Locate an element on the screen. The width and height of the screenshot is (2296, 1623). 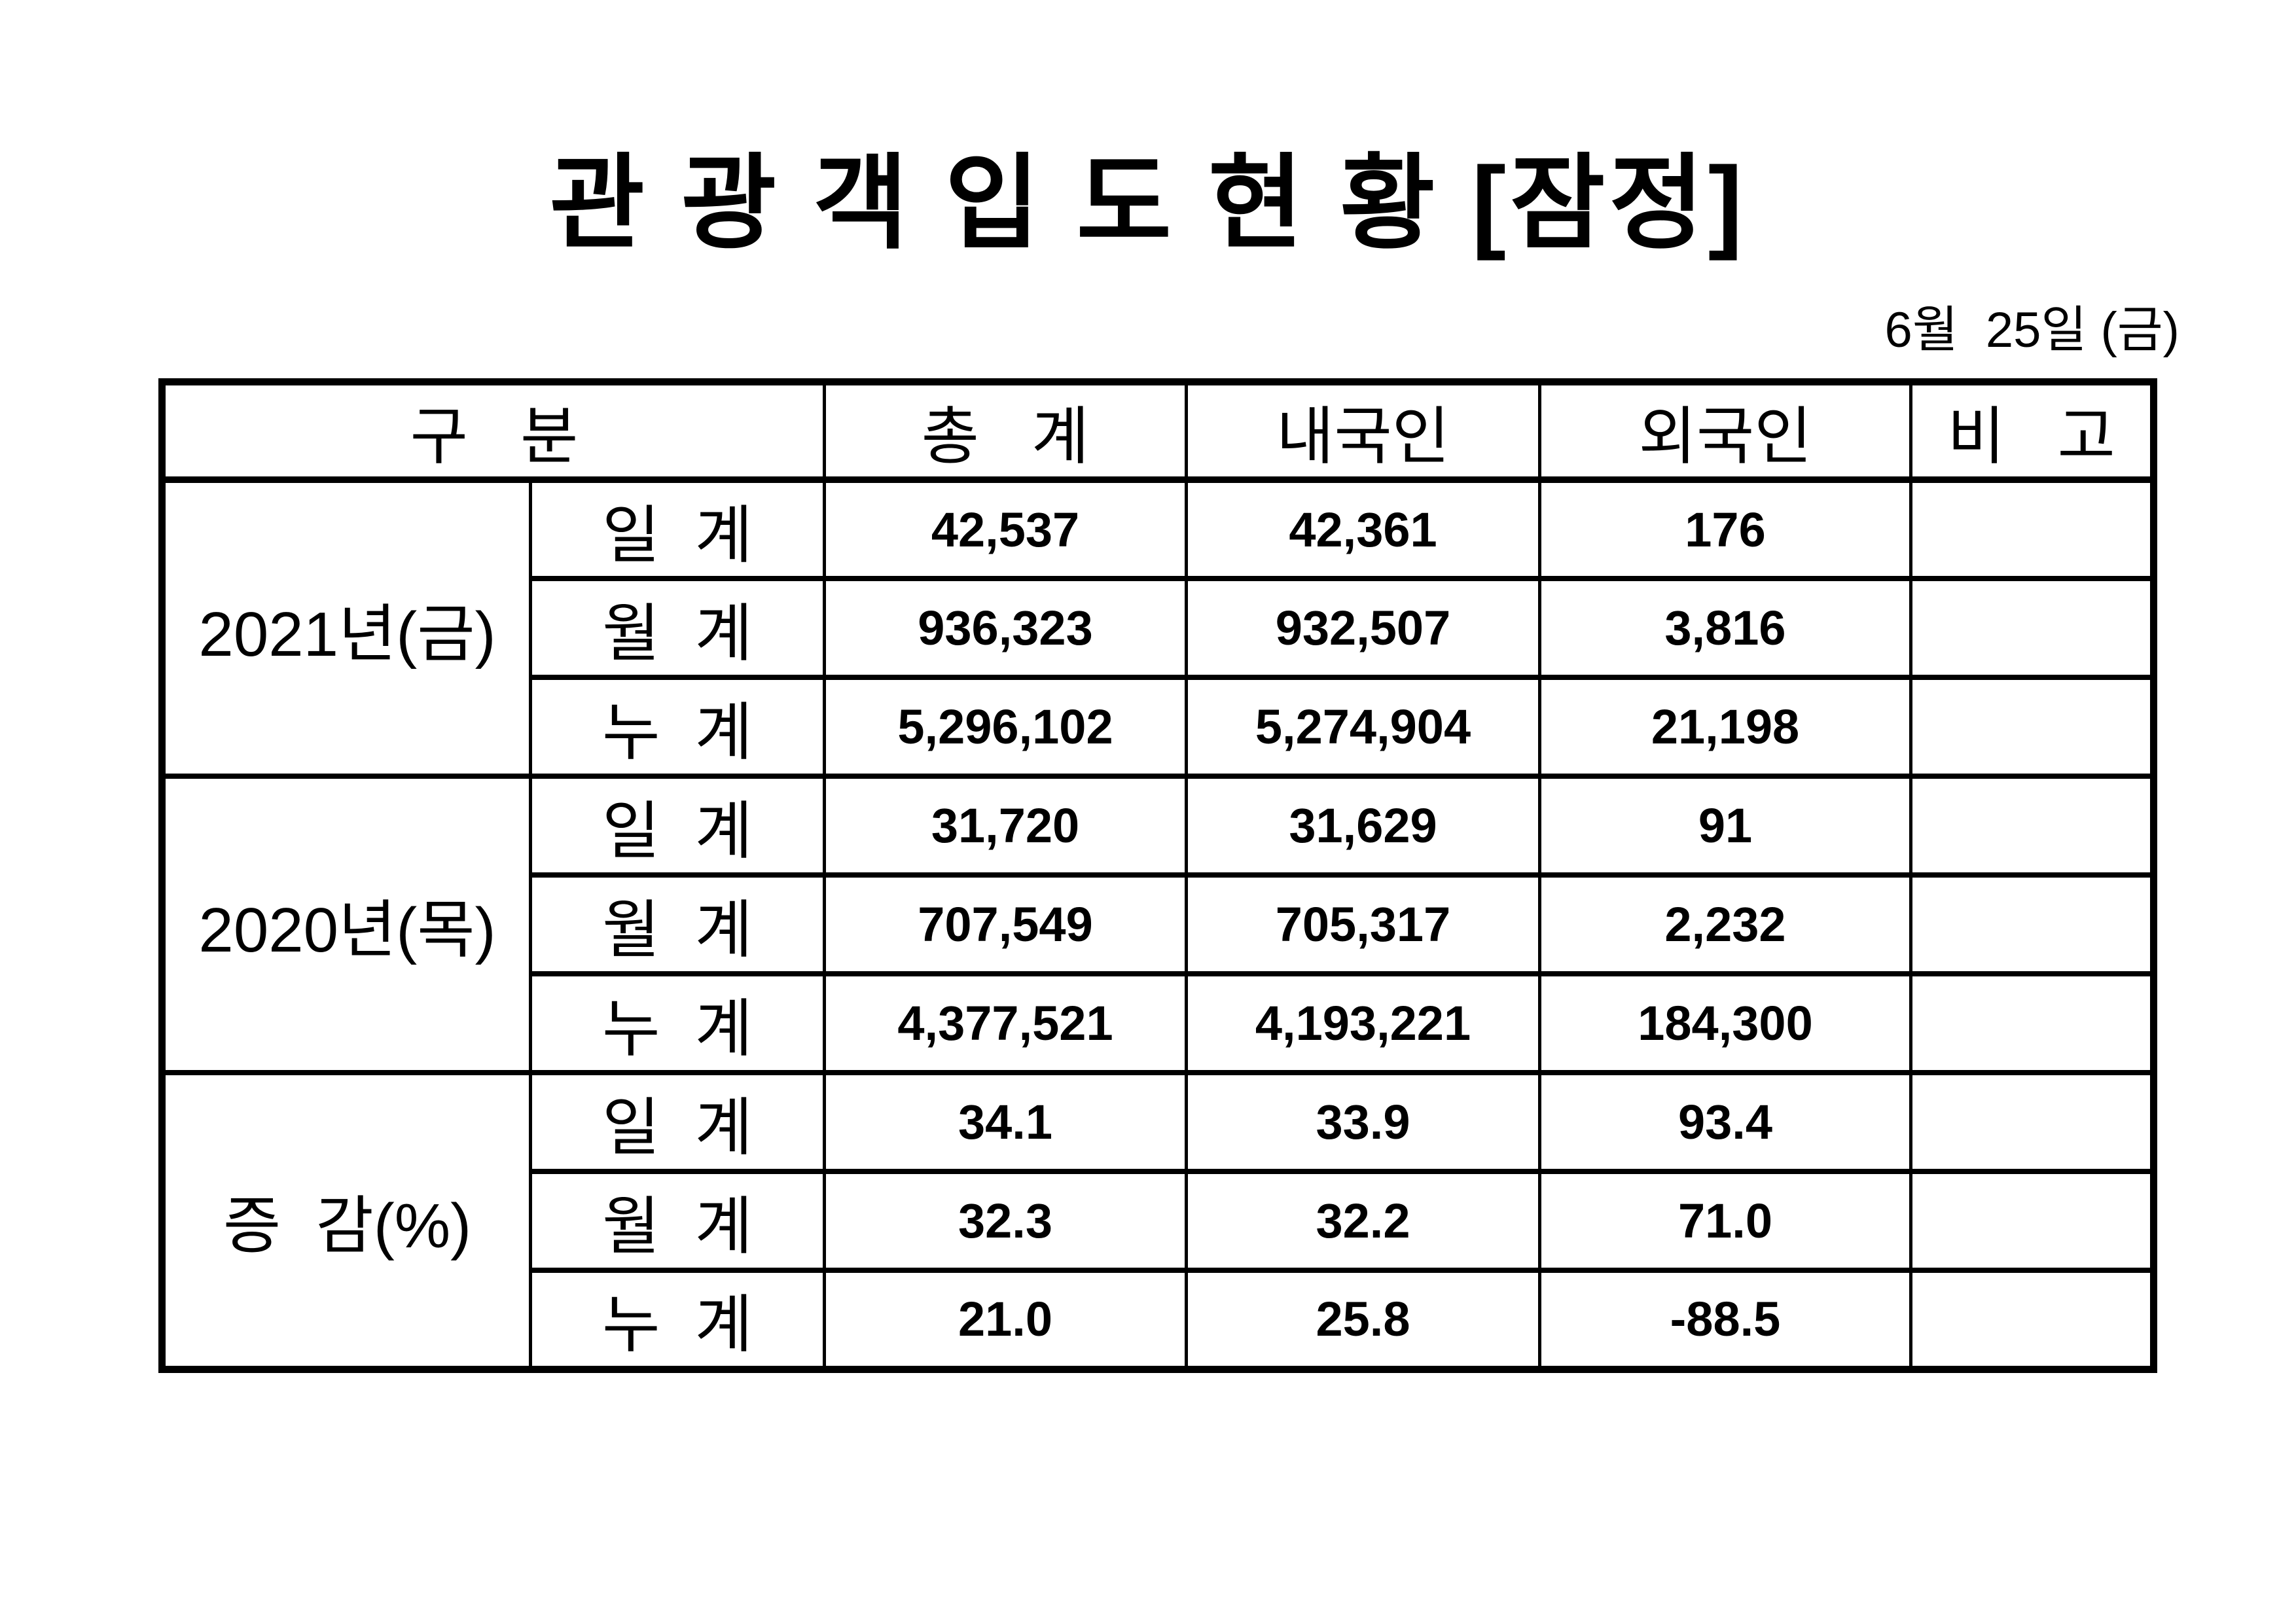
value-foreign: 21,198 is located at coordinates (1725, 727).